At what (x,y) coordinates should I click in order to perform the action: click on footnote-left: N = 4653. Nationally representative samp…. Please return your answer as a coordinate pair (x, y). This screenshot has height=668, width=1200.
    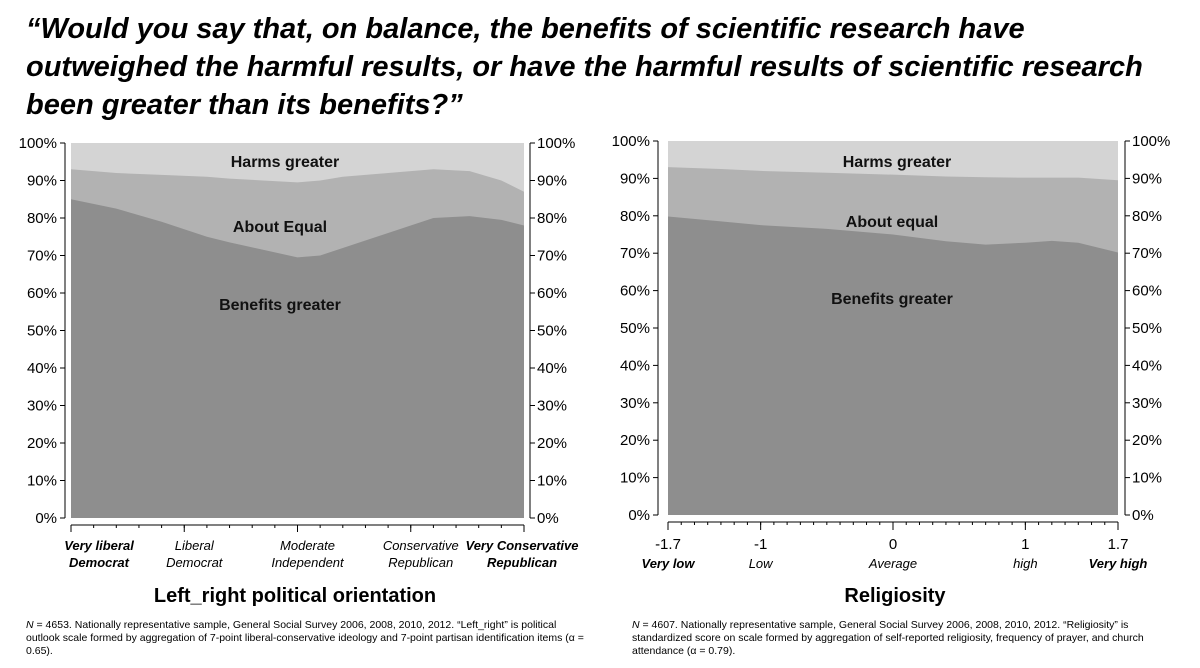
    Looking at the image, I should click on (306, 638).